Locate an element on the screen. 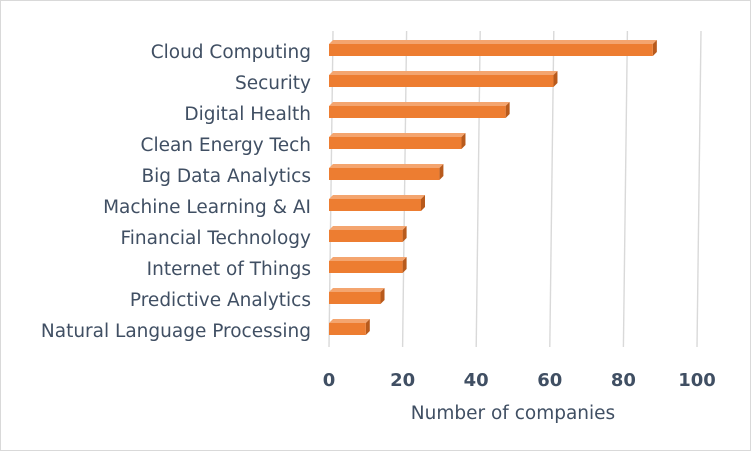 This screenshot has width=751, height=452. x-tick-label: 40 is located at coordinates (476, 380).